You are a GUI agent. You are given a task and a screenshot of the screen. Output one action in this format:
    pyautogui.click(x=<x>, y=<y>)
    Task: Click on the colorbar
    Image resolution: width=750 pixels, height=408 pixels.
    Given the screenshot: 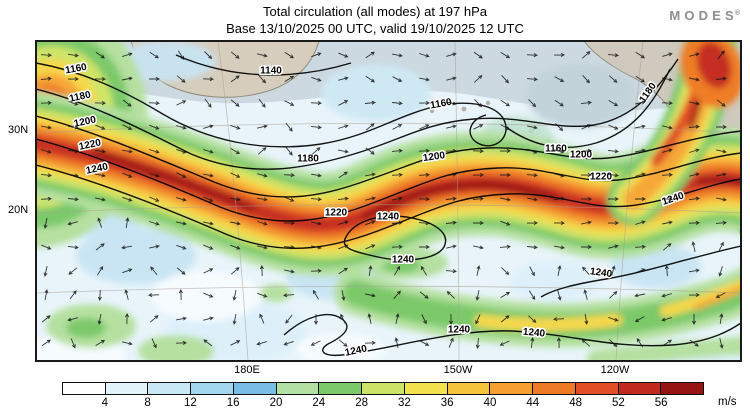 What is the action you would take?
    pyautogui.click(x=383, y=388)
    